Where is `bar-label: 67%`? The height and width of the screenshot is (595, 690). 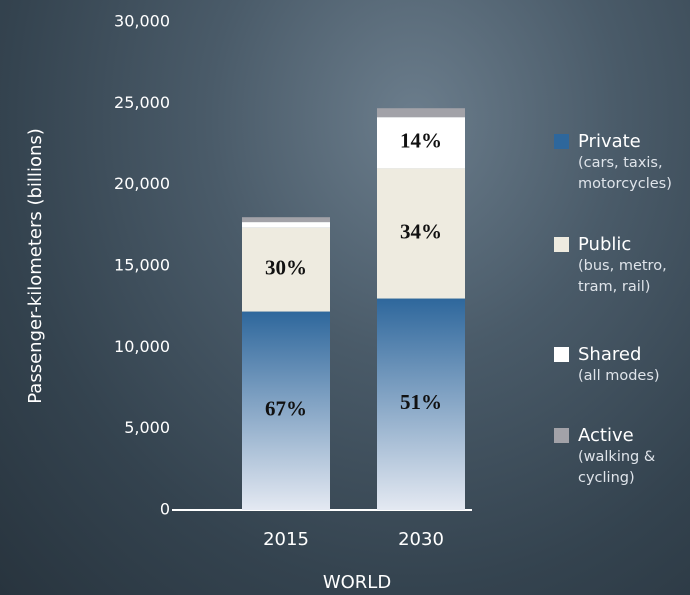 bar-label: 67% is located at coordinates (286, 409).